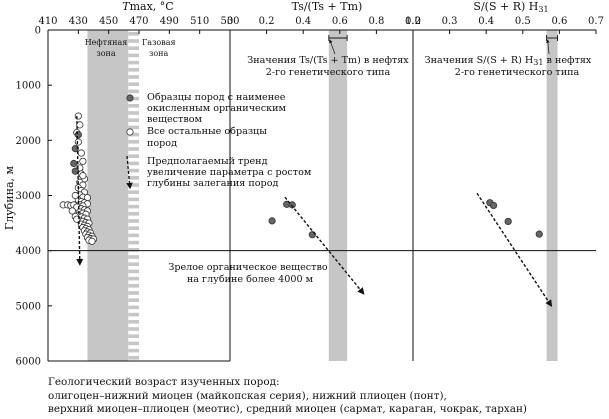 This screenshot has height=419, width=609. I want to click on depth-axis: Глубина, м 0 1000 2000 3000 4000 5000 6000, so click(22, 197).